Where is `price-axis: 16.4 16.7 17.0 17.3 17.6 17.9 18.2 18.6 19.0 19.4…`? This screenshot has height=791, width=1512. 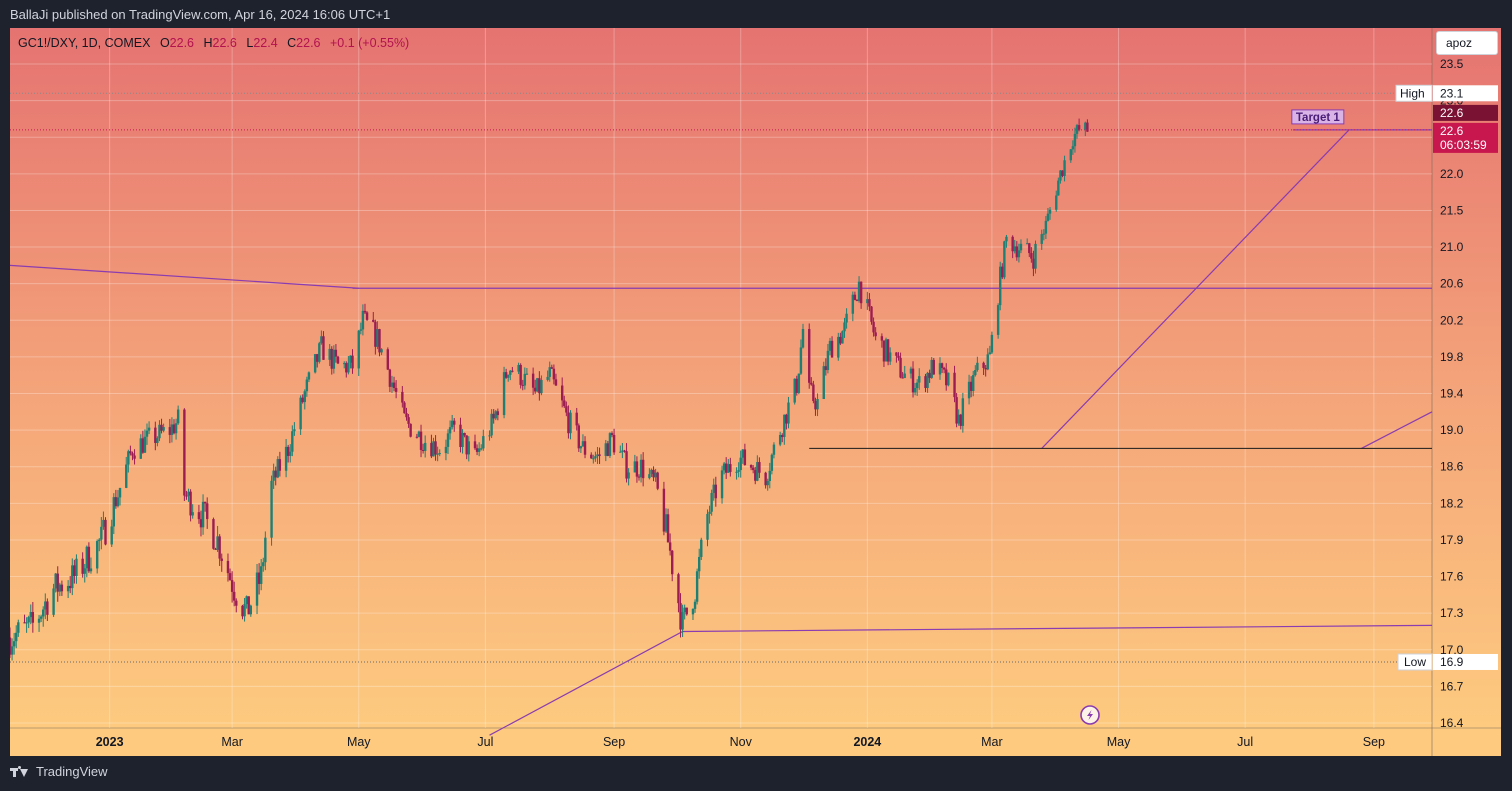 price-axis: 16.4 16.7 17.0 17.3 17.6 17.9 18.2 18.6 19.0 19.4… is located at coordinates (1452, 393).